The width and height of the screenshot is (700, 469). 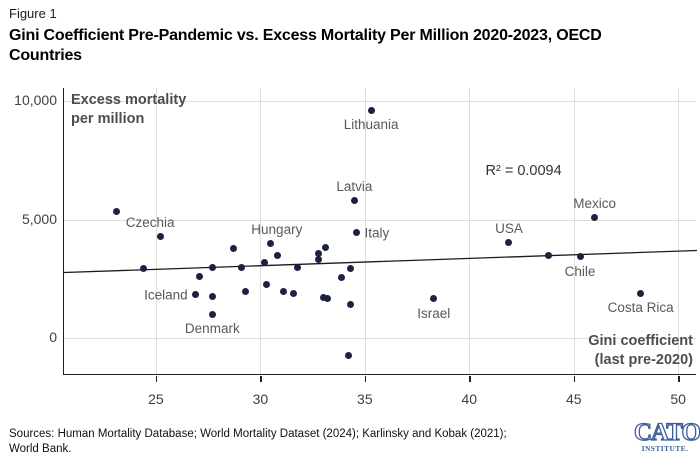 I want to click on cato-logo-subtext: INSTITUTE., so click(x=665, y=448).